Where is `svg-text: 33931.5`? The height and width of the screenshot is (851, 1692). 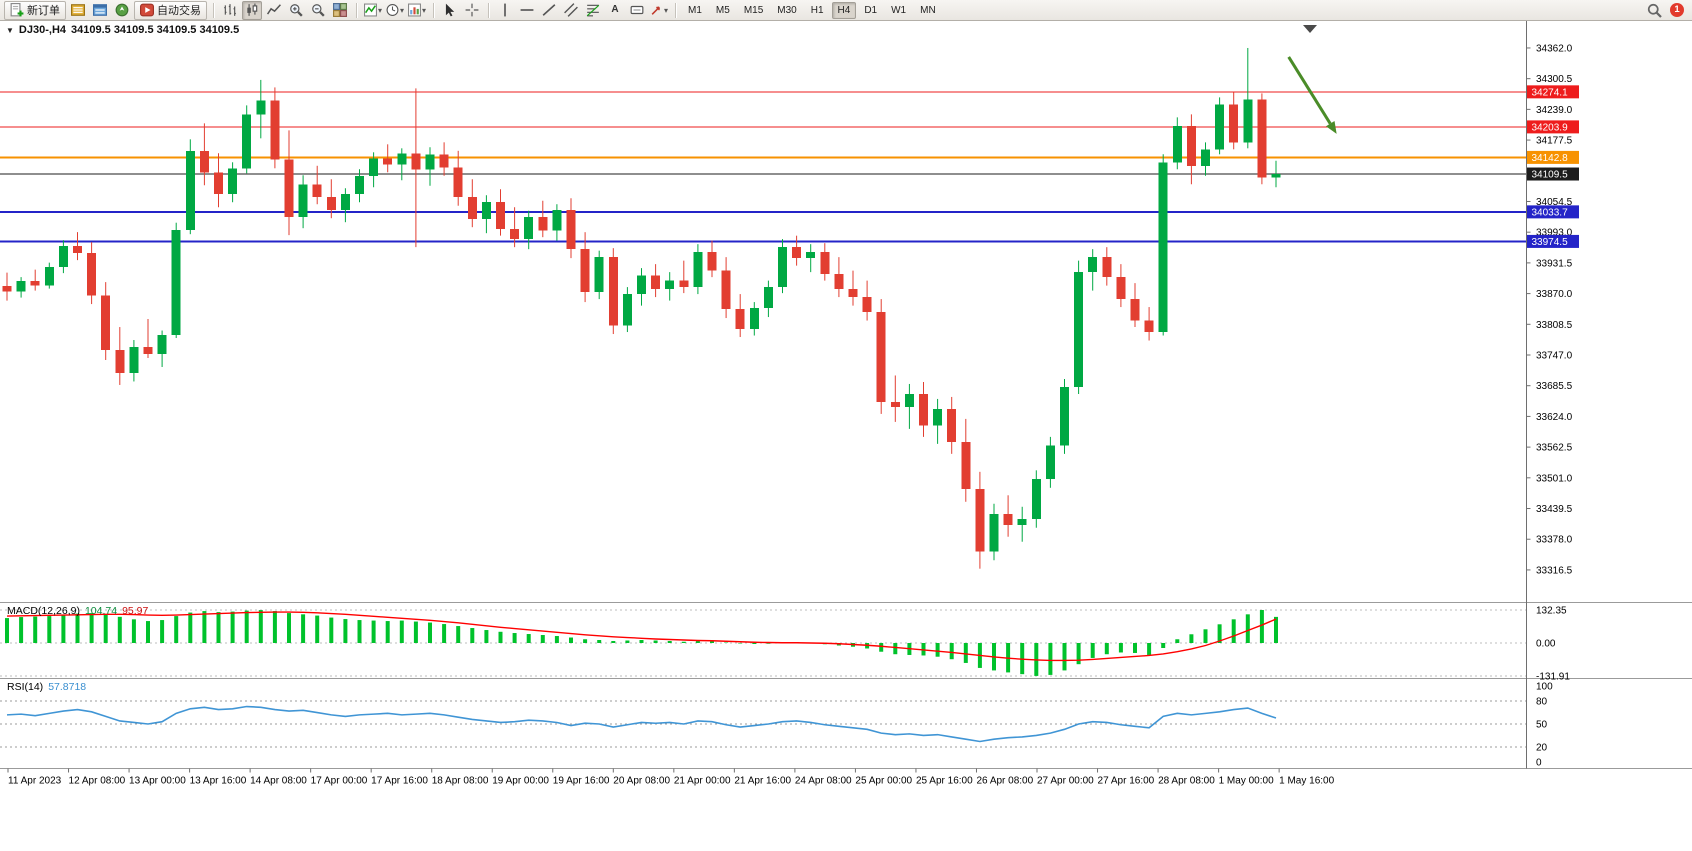 svg-text: 33931.5 is located at coordinates (1554, 263).